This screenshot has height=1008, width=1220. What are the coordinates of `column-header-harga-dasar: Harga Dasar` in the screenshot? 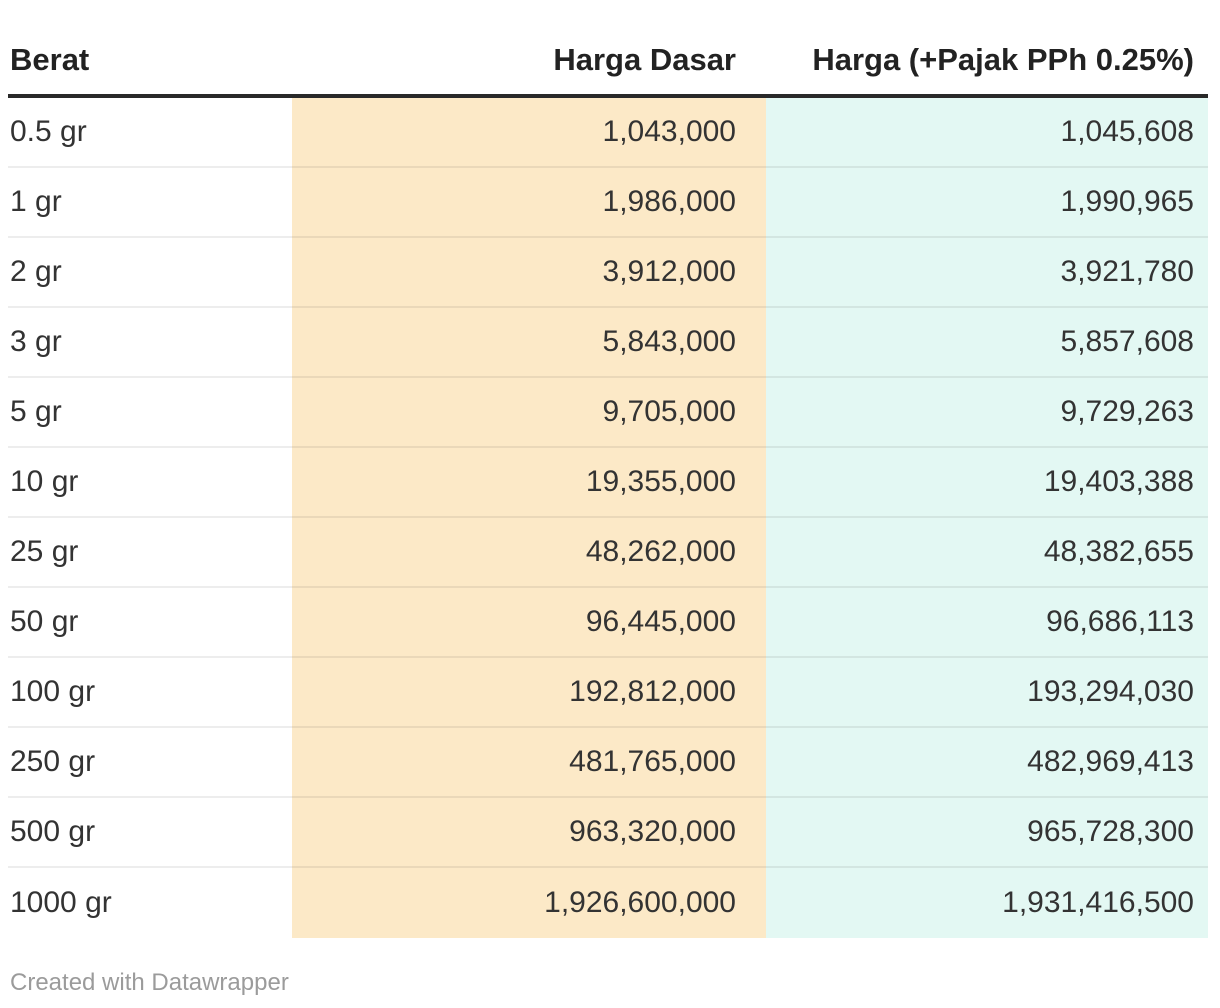 It's located at (644, 59).